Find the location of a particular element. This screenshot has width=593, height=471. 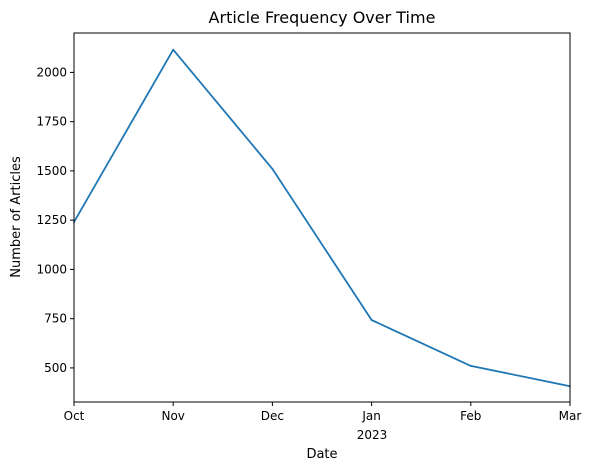

x-tick-label: Nov is located at coordinates (172, 416).